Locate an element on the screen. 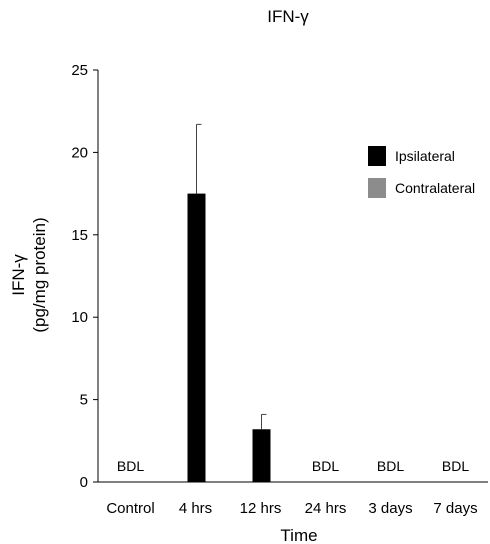 This screenshot has height=544, width=490. x-tick-label: 24 hrs is located at coordinates (326, 508).